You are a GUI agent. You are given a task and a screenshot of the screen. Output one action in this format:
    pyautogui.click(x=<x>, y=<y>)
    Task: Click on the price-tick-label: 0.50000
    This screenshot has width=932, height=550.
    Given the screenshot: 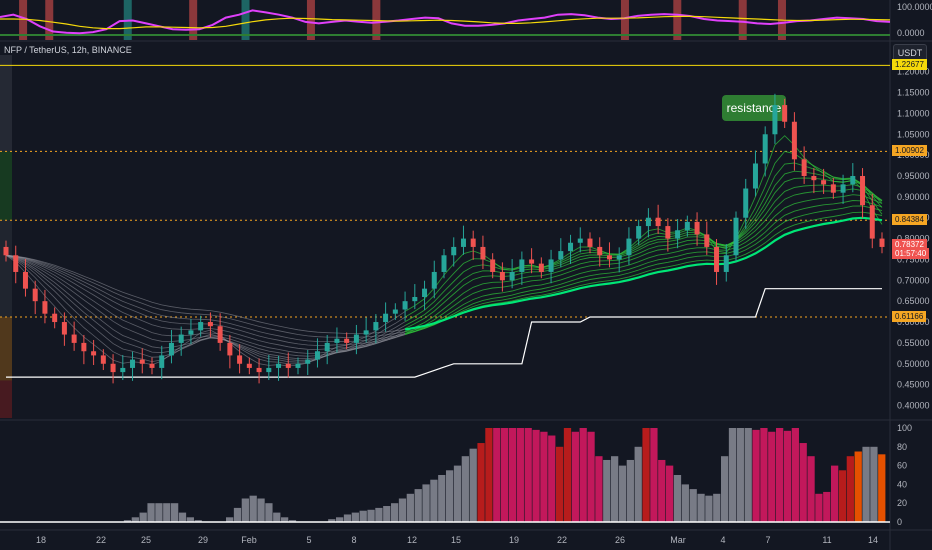 What is the action you would take?
    pyautogui.click(x=913, y=364)
    